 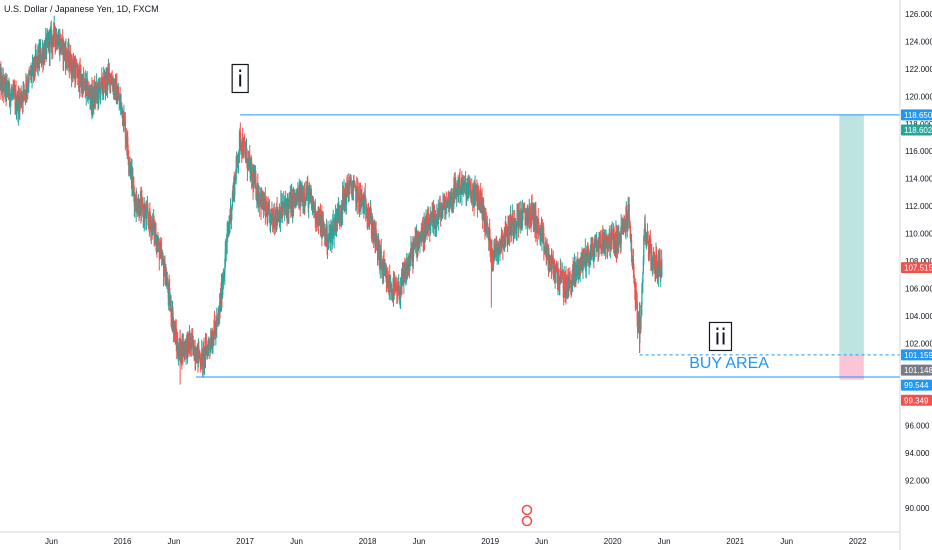 I want to click on chart-title: U.S. Dollar / Japanese Yen, 1D, FXCM, so click(x=81, y=9).